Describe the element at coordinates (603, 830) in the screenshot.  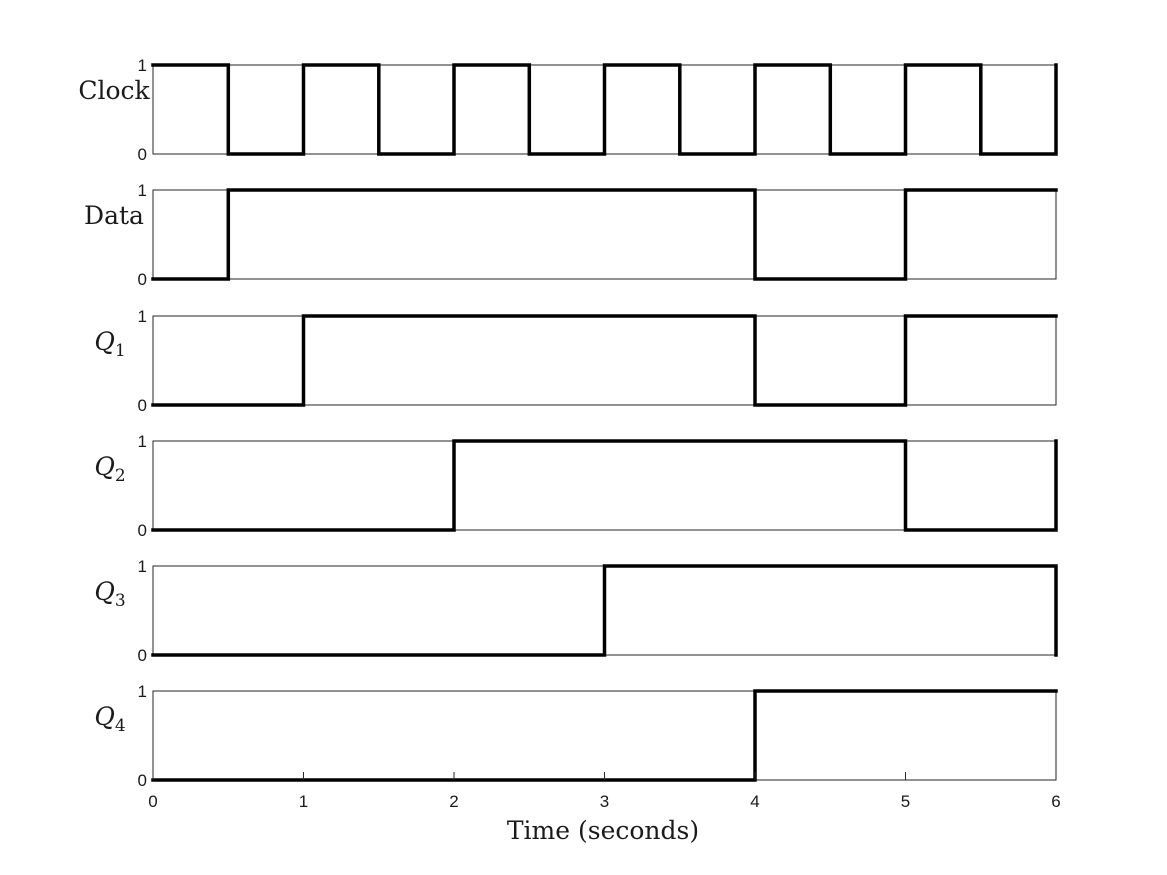
I see `x-axis-label: Time (seconds)` at that location.